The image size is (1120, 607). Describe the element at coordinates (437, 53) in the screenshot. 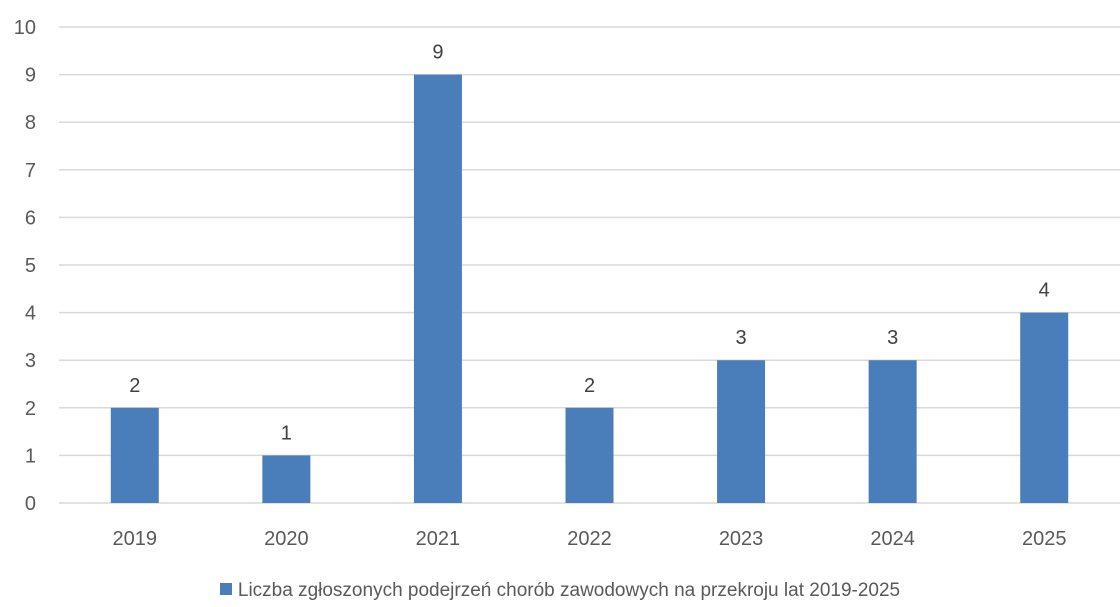

I see `data-label: 9` at that location.